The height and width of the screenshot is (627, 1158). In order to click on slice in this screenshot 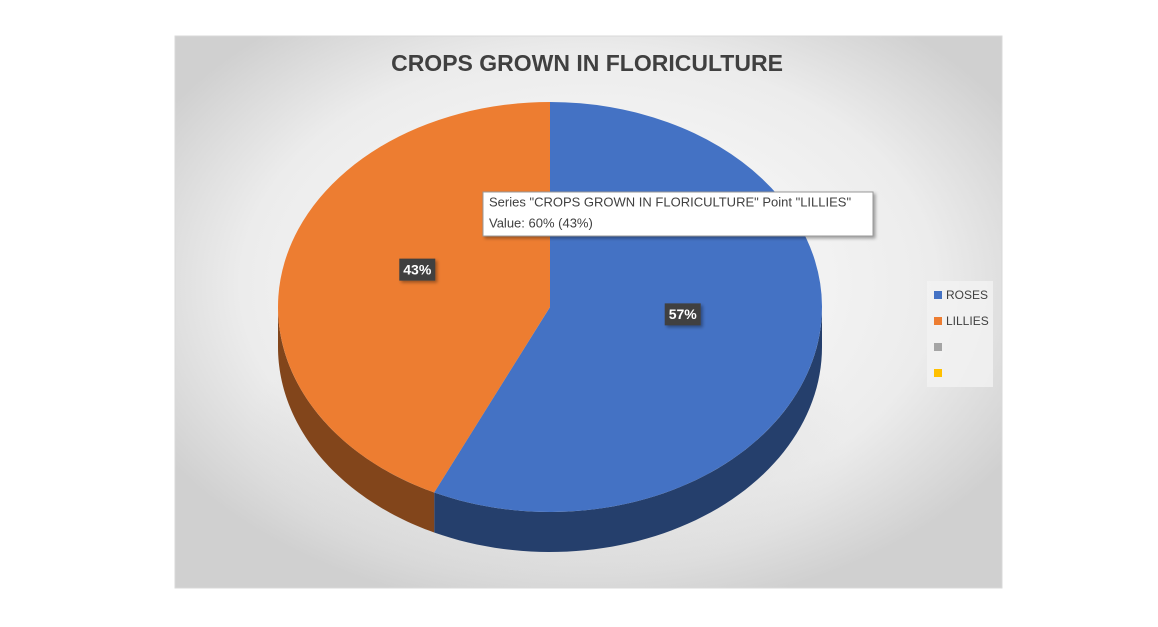, I will do `click(414, 297)`.